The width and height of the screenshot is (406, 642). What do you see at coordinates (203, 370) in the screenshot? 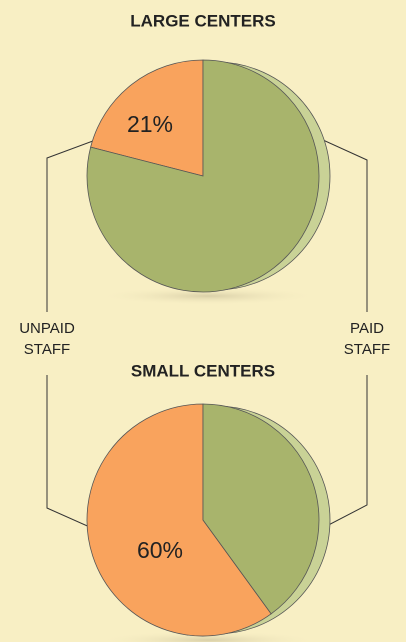
I see `chart-title: SMALL CENTERS` at bounding box center [203, 370].